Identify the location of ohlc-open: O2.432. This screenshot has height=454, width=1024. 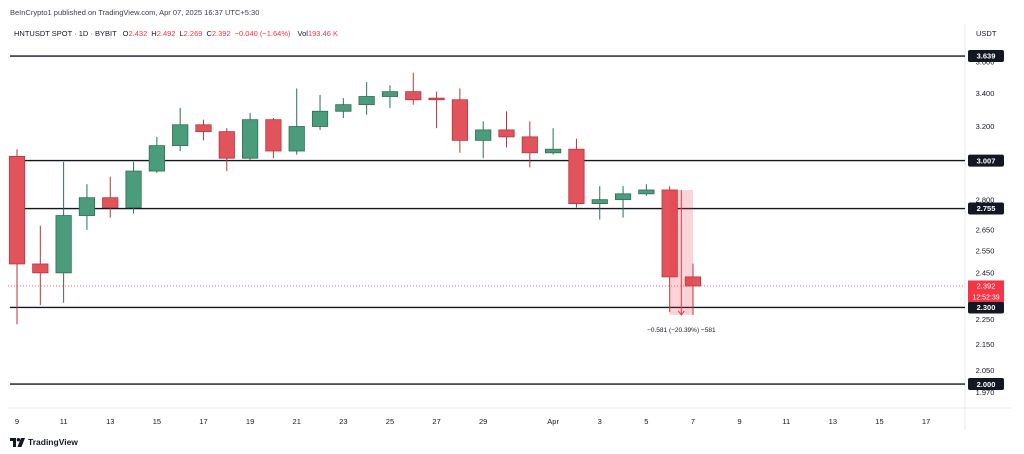
(135, 33).